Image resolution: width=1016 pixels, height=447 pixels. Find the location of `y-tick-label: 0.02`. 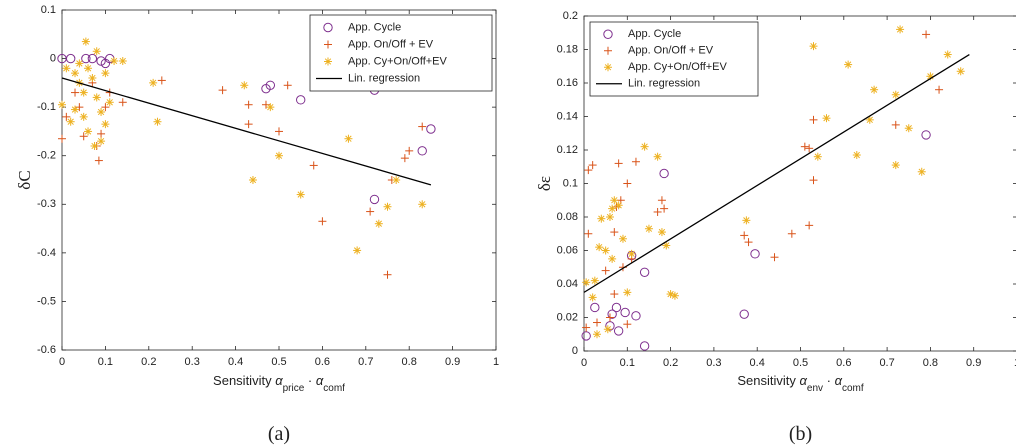

y-tick-label: 0.02 is located at coordinates (567, 317).